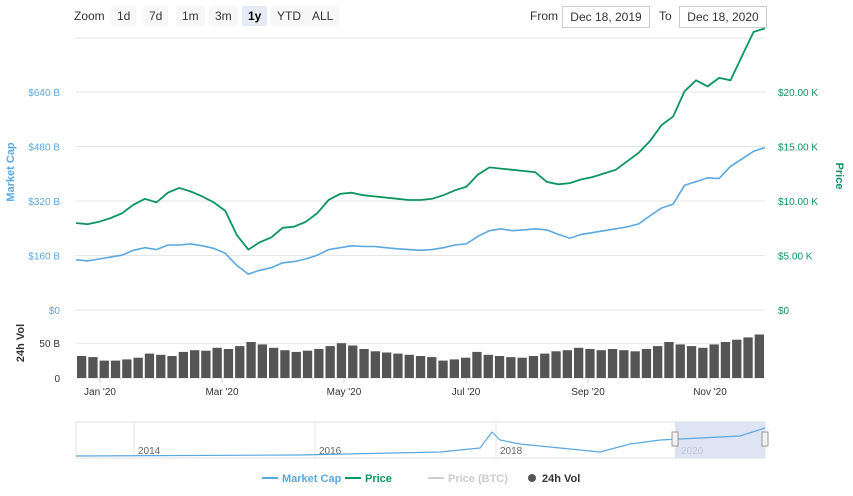  Describe the element at coordinates (44, 257) in the screenshot. I see `y-left-tick-label: $160 B` at that location.